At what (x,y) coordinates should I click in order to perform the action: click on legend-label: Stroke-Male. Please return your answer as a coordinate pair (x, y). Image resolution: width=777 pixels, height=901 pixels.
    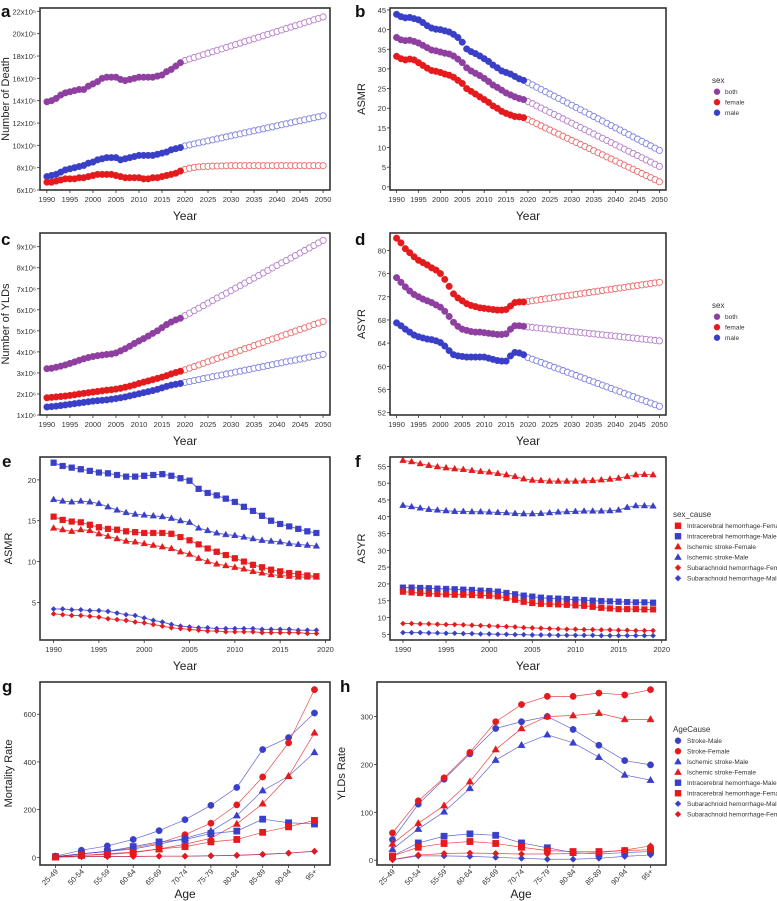
    Looking at the image, I should click on (704, 741).